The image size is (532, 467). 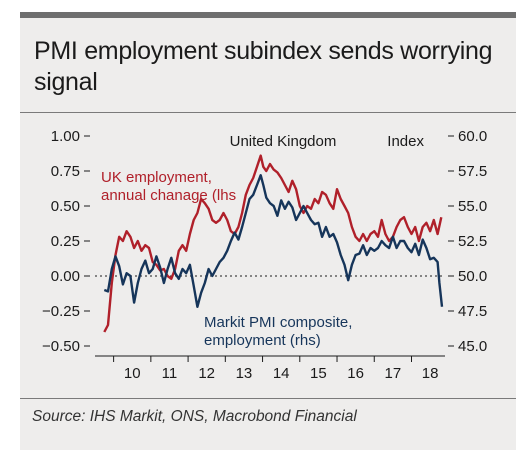 I want to click on x-tick-label: 14, so click(x=281, y=373).